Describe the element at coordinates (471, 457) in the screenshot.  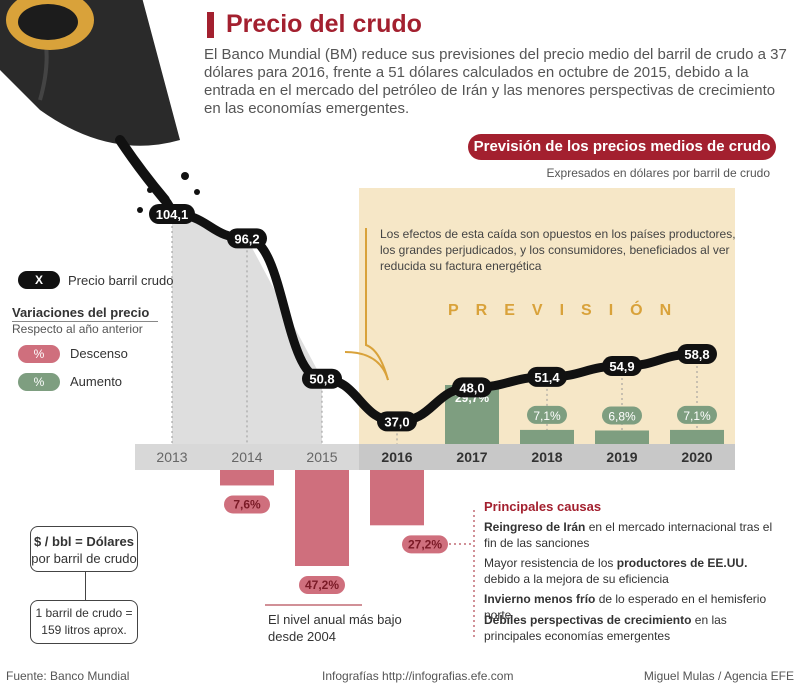
I see `x-tick-label: 2017` at that location.